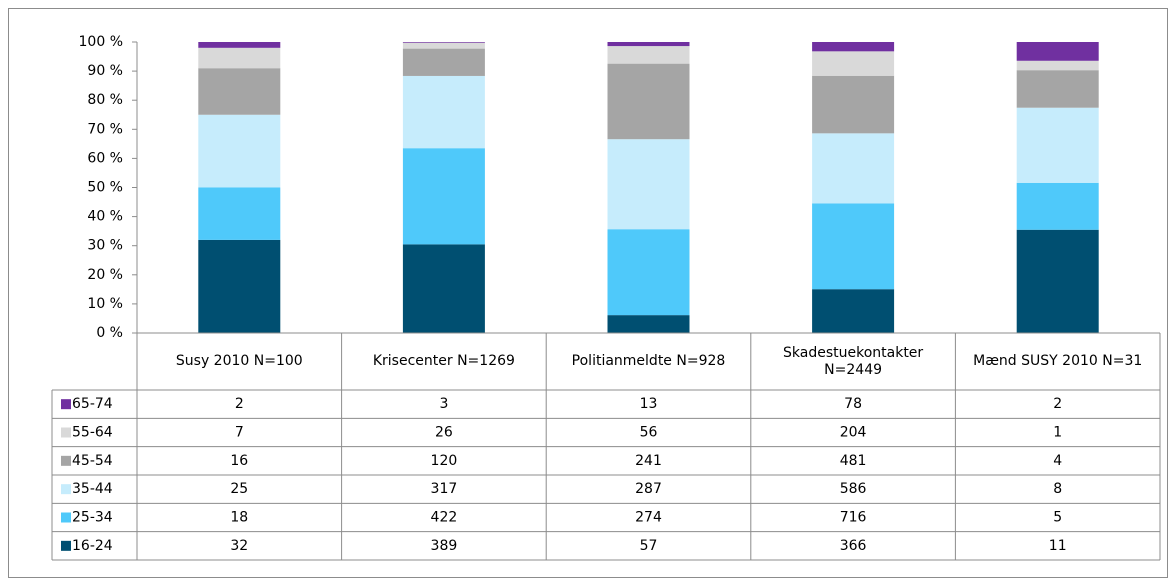 The height and width of the screenshot is (581, 1176). I want to click on table-value: 57, so click(649, 546).